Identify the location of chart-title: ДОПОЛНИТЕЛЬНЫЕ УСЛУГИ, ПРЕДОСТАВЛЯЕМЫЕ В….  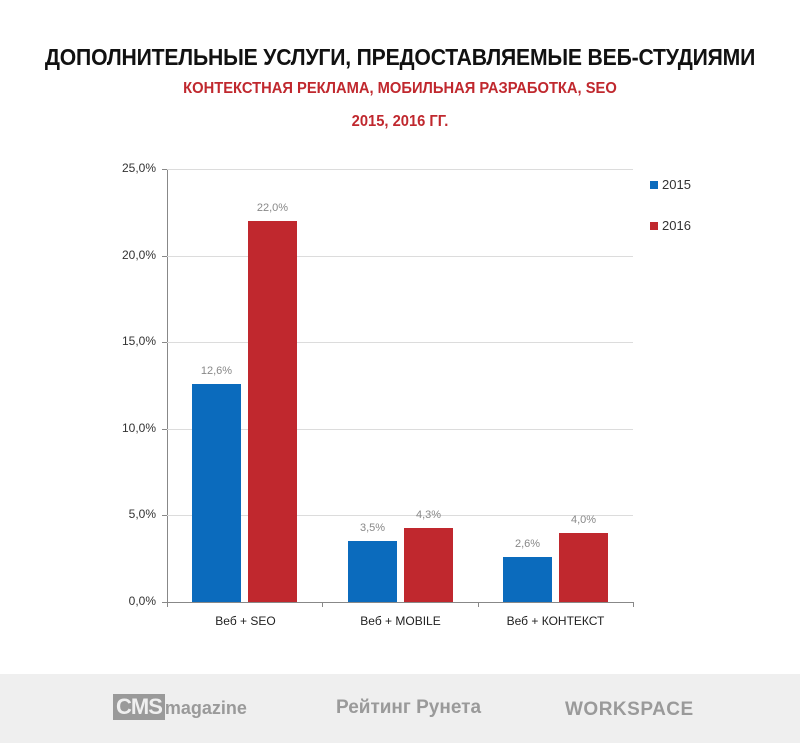
(400, 57).